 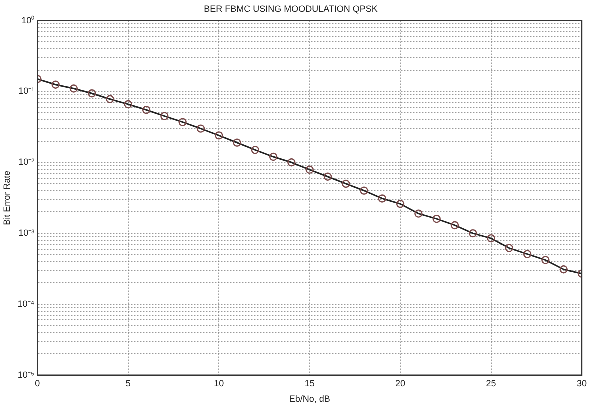 What do you see at coordinates (491, 383) in the screenshot?
I see `x-tick-label: 25` at bounding box center [491, 383].